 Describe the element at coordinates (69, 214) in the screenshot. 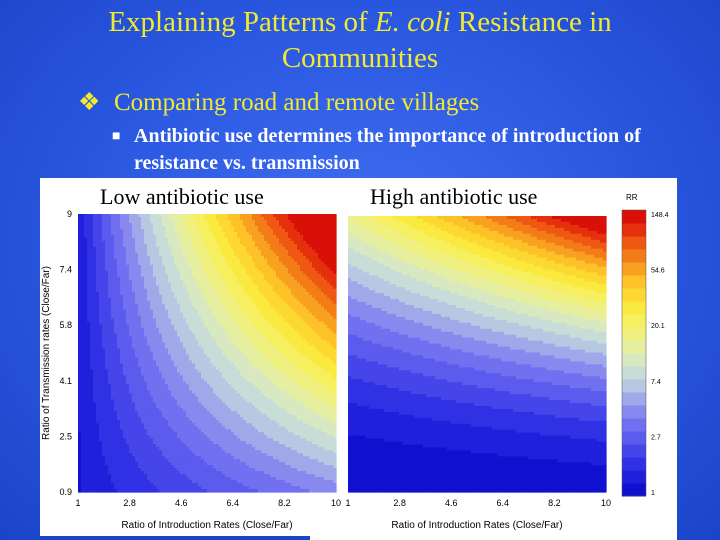

I see `y-tick-label: 9` at that location.